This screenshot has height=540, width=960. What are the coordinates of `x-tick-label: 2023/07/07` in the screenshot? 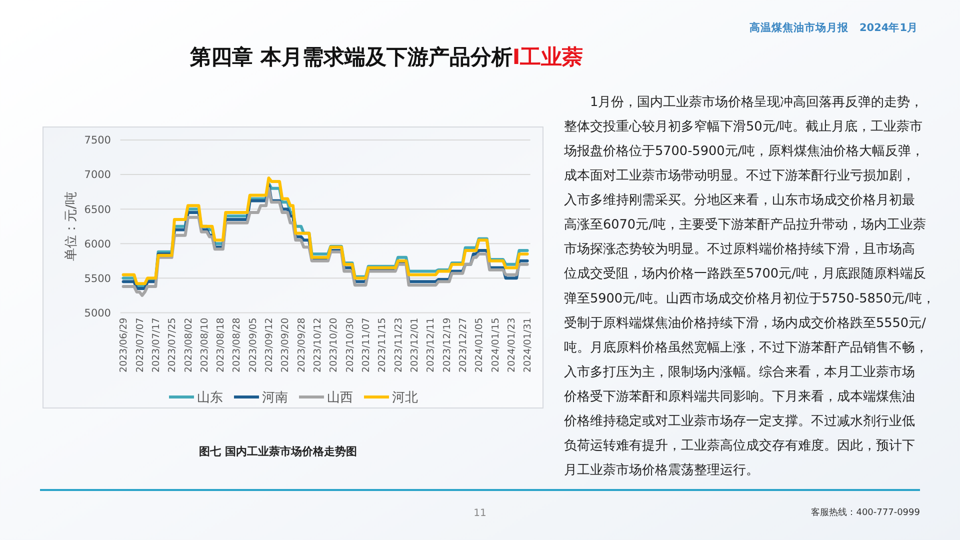 It's located at (140, 345).